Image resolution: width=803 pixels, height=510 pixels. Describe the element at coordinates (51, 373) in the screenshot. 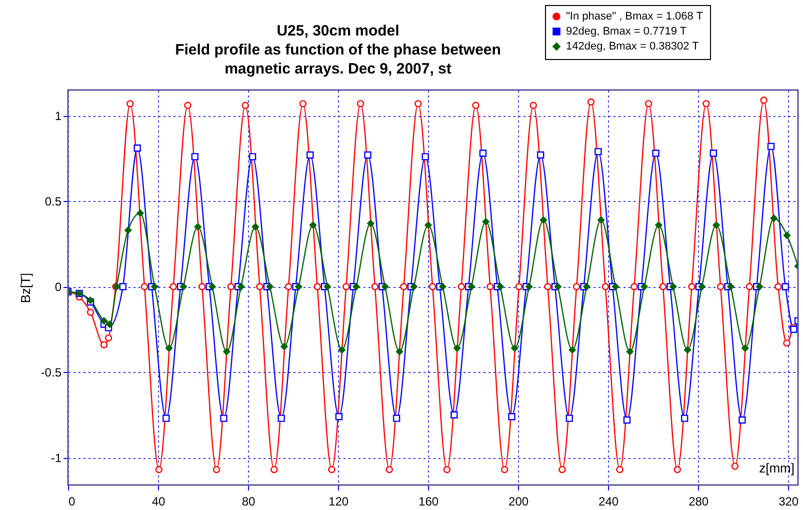

I see `y-tick-label: -0.5` at that location.